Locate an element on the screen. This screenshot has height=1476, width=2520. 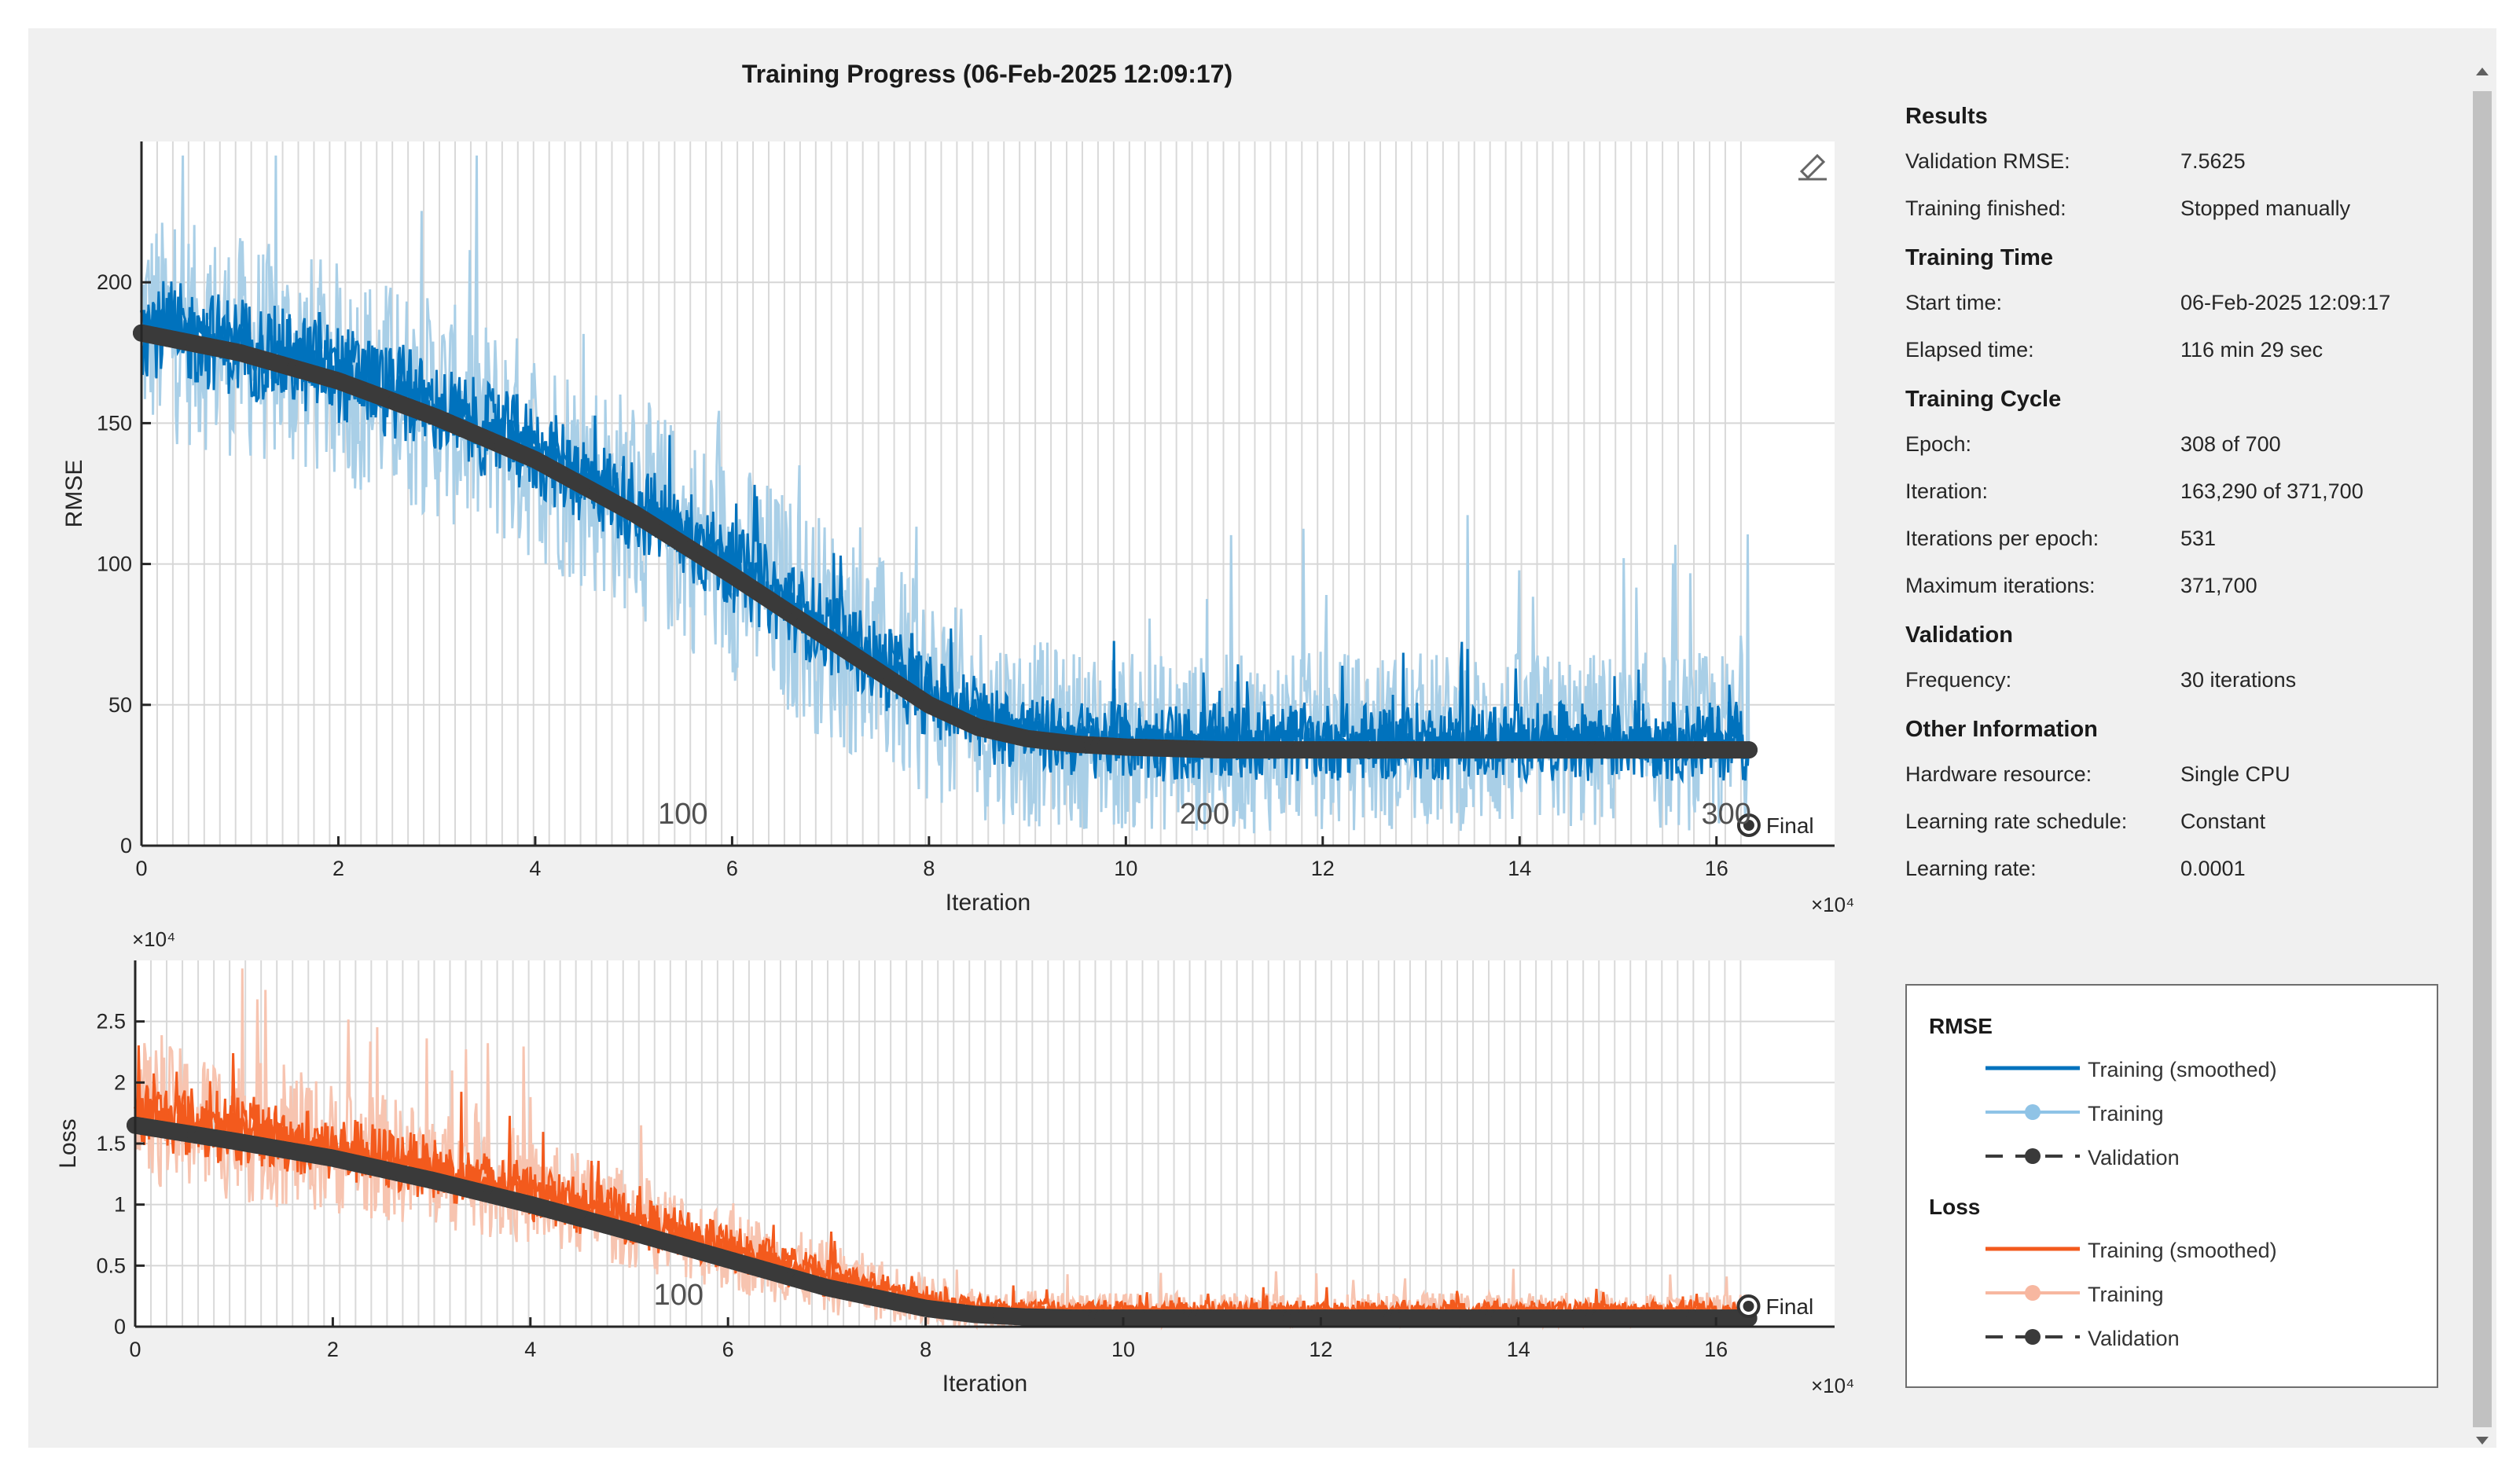
results-value: 116 min 29 sec is located at coordinates (2251, 350).